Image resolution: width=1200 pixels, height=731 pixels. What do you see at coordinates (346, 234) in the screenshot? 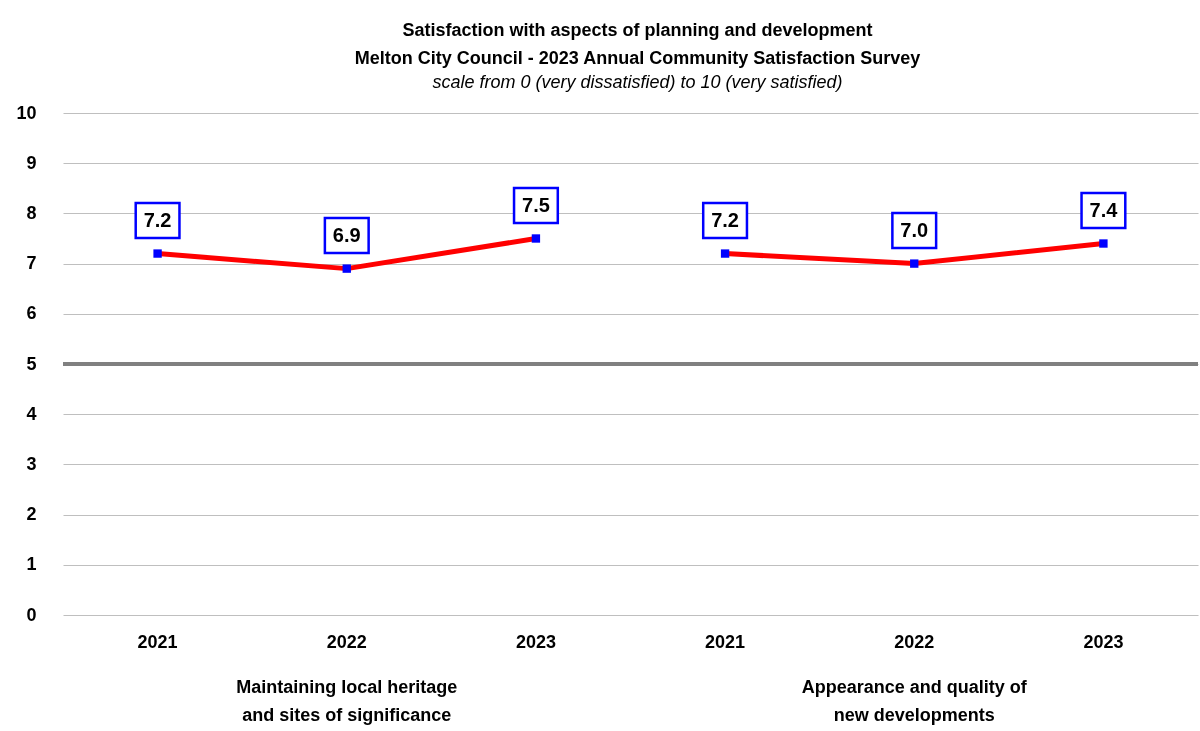
I see `data-label: 6.9` at bounding box center [346, 234].